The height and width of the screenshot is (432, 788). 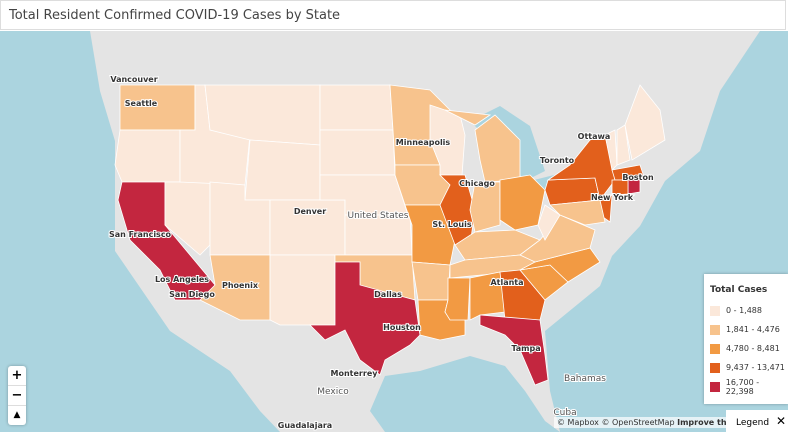 What do you see at coordinates (451, 224) in the screenshot?
I see `place-label: St. Louis` at bounding box center [451, 224].